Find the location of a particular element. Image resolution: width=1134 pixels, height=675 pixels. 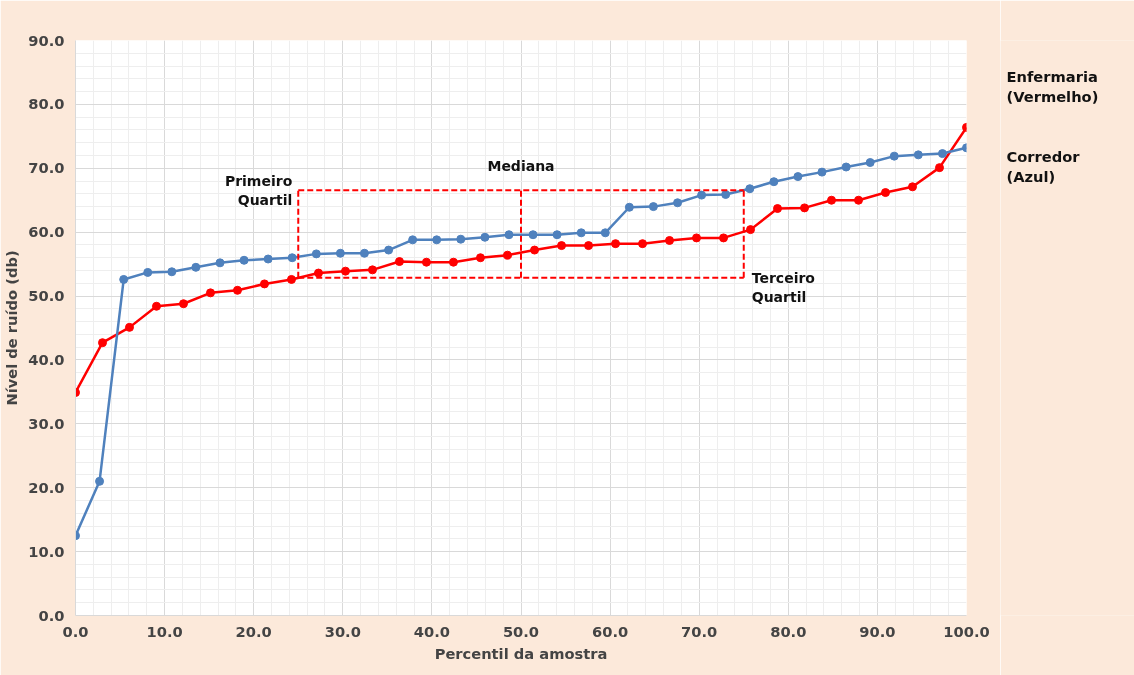

x-tick-label: 80.0 is located at coordinates (788, 631).